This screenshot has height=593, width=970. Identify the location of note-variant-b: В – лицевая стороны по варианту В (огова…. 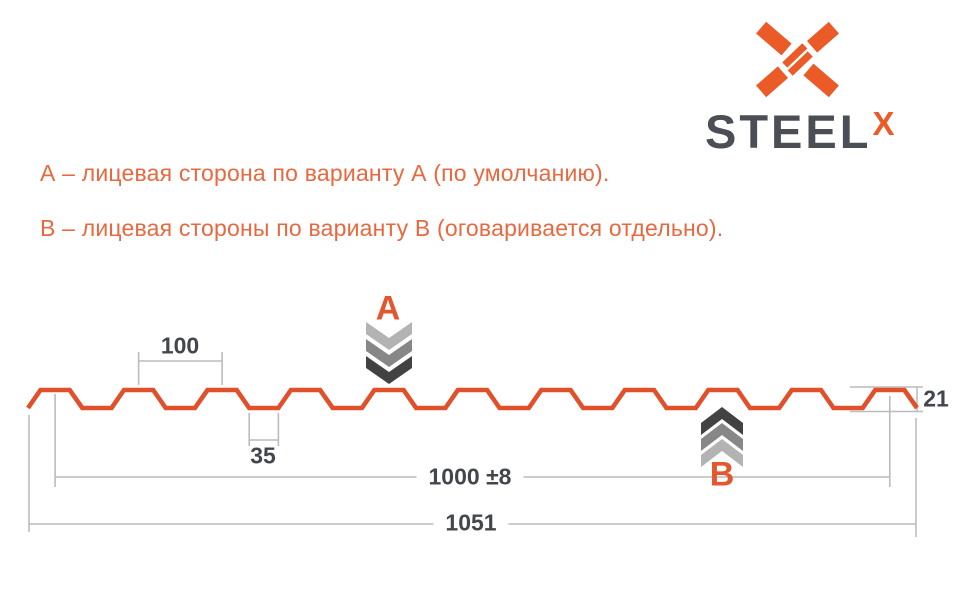
(382, 228).